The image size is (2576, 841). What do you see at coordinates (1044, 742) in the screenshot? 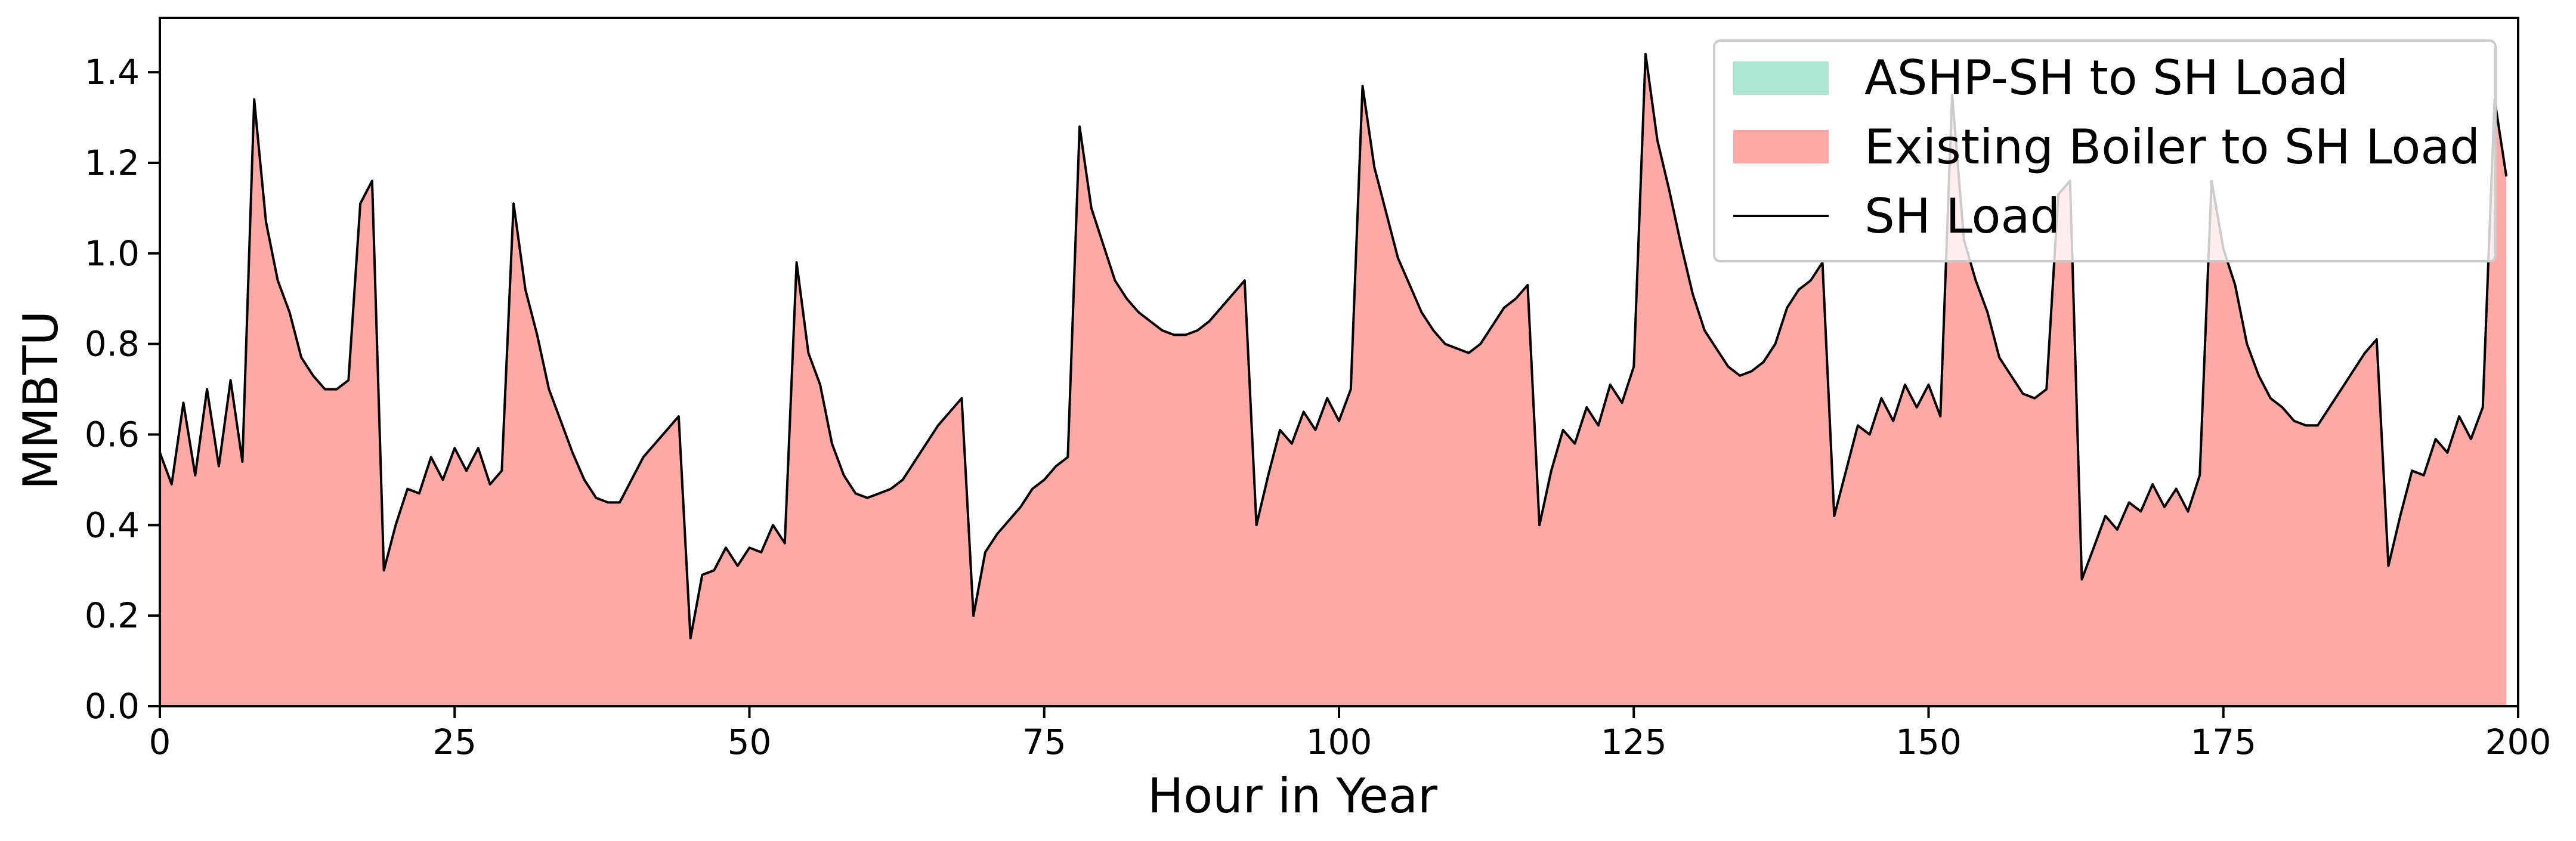
I see `x-tick-label: 75` at bounding box center [1044, 742].